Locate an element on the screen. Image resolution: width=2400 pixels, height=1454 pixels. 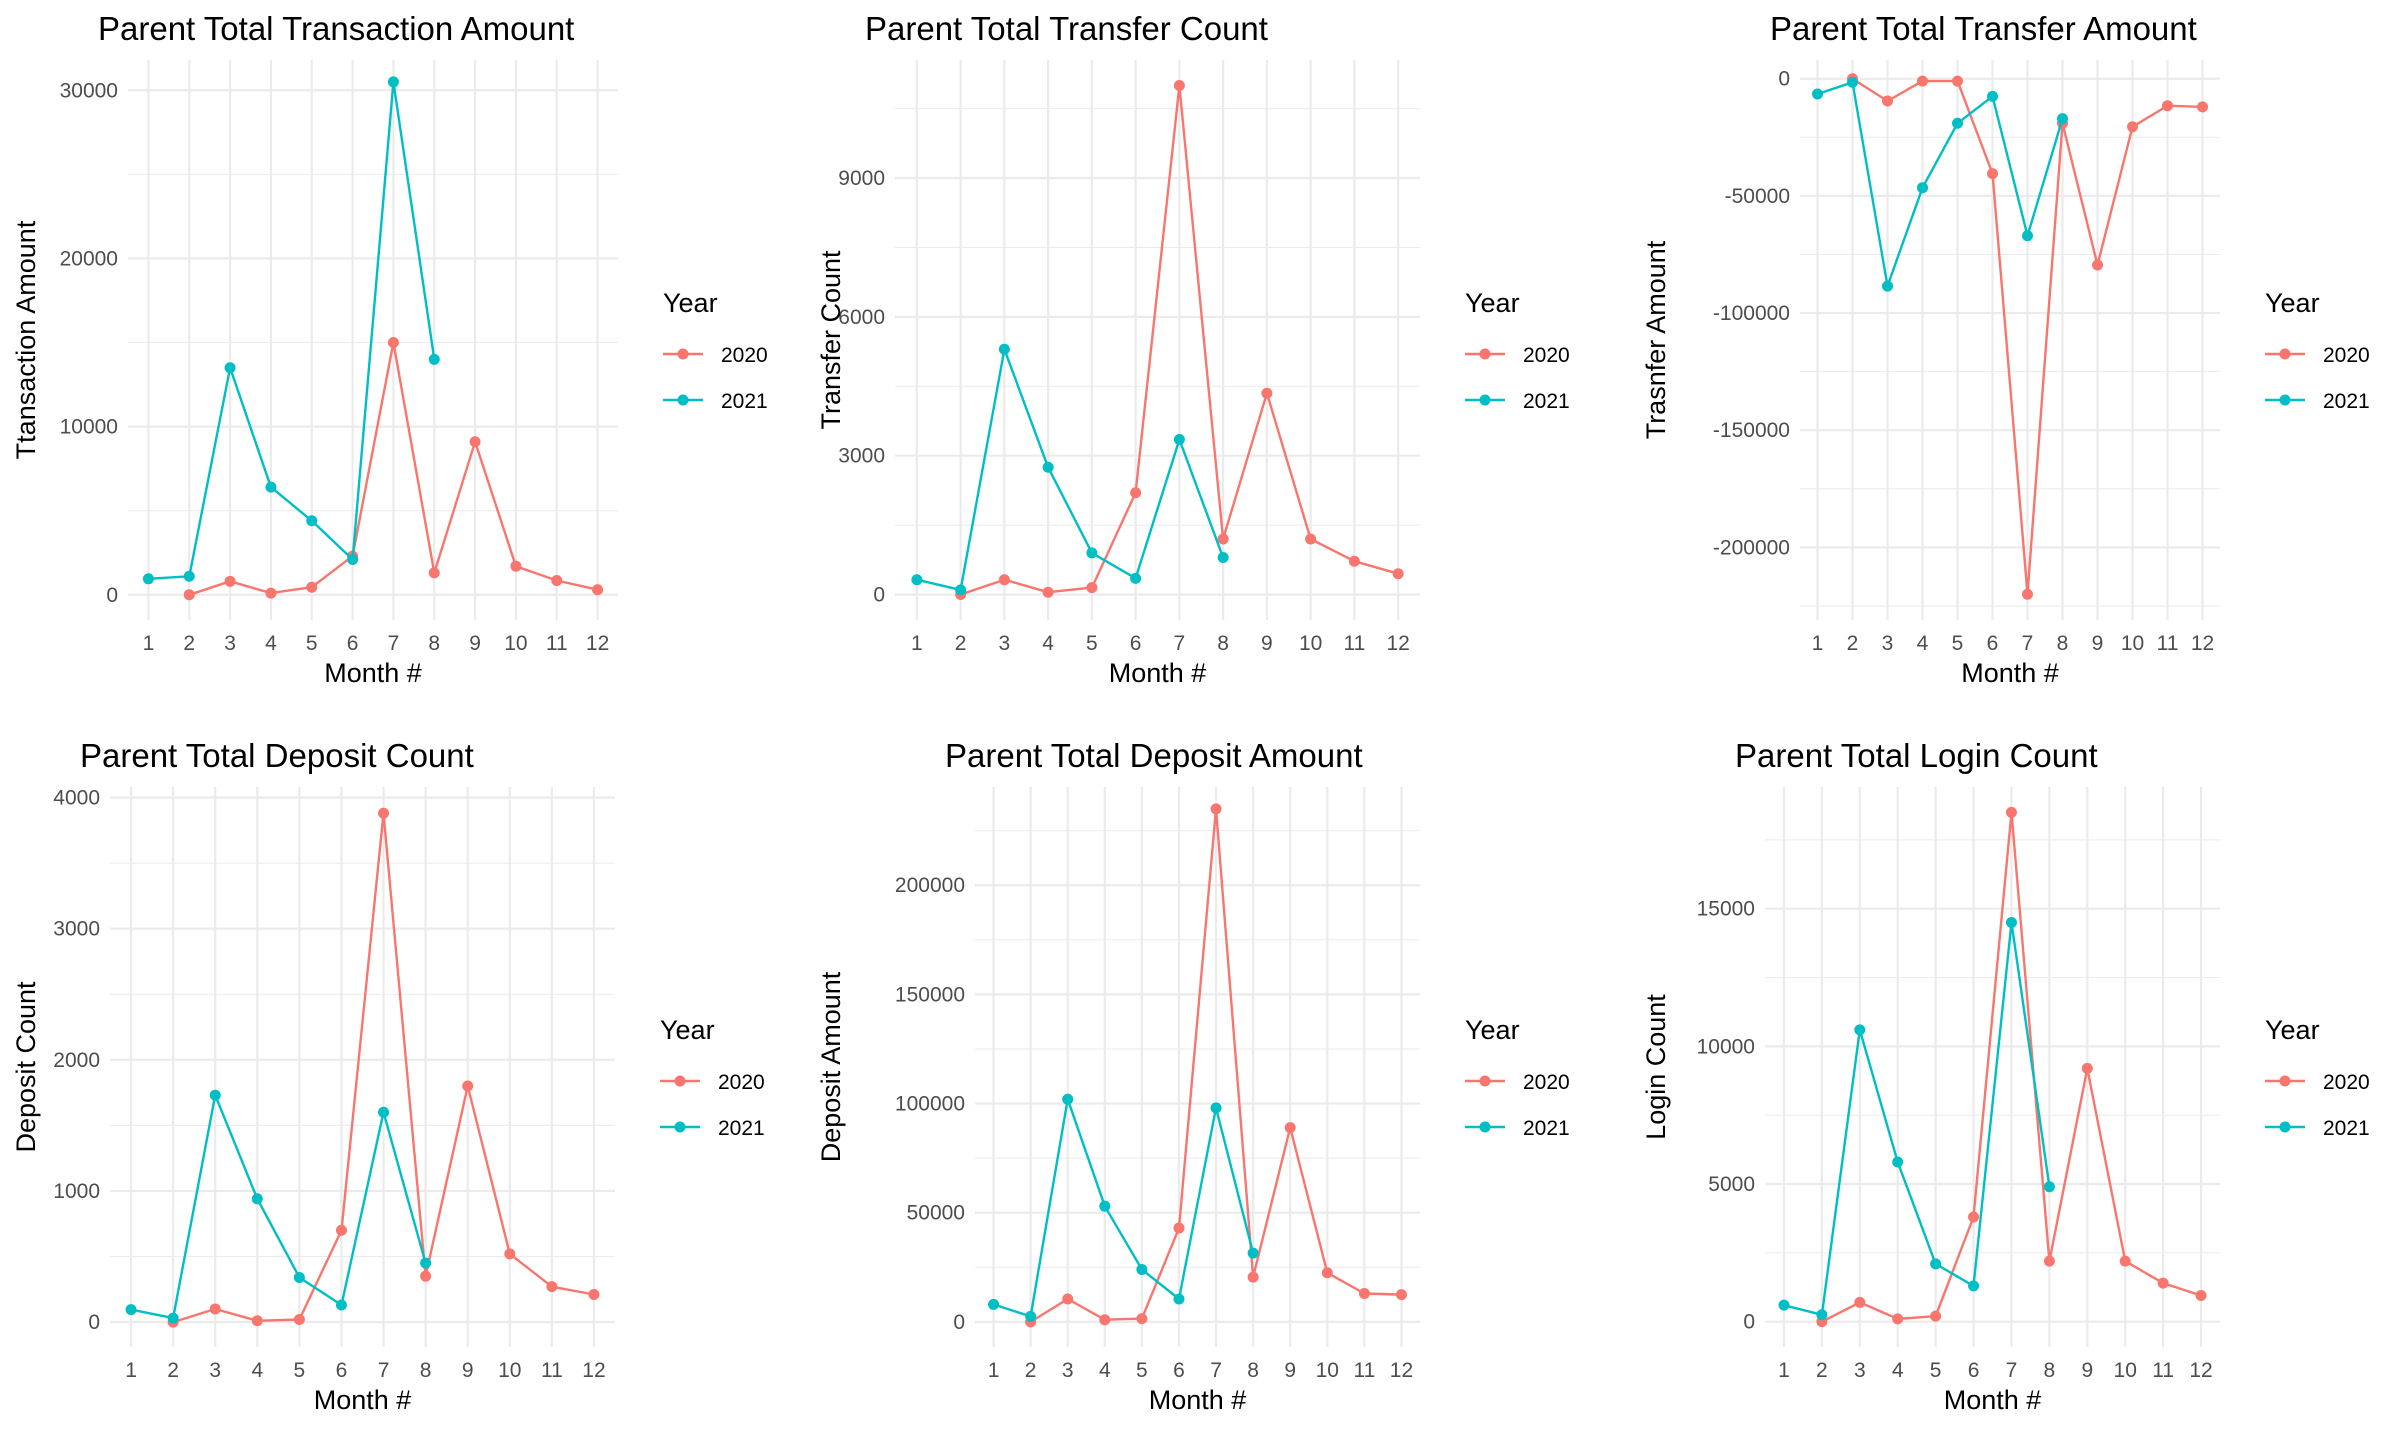
y-tick-label: 50000 is located at coordinates (936, 1213).